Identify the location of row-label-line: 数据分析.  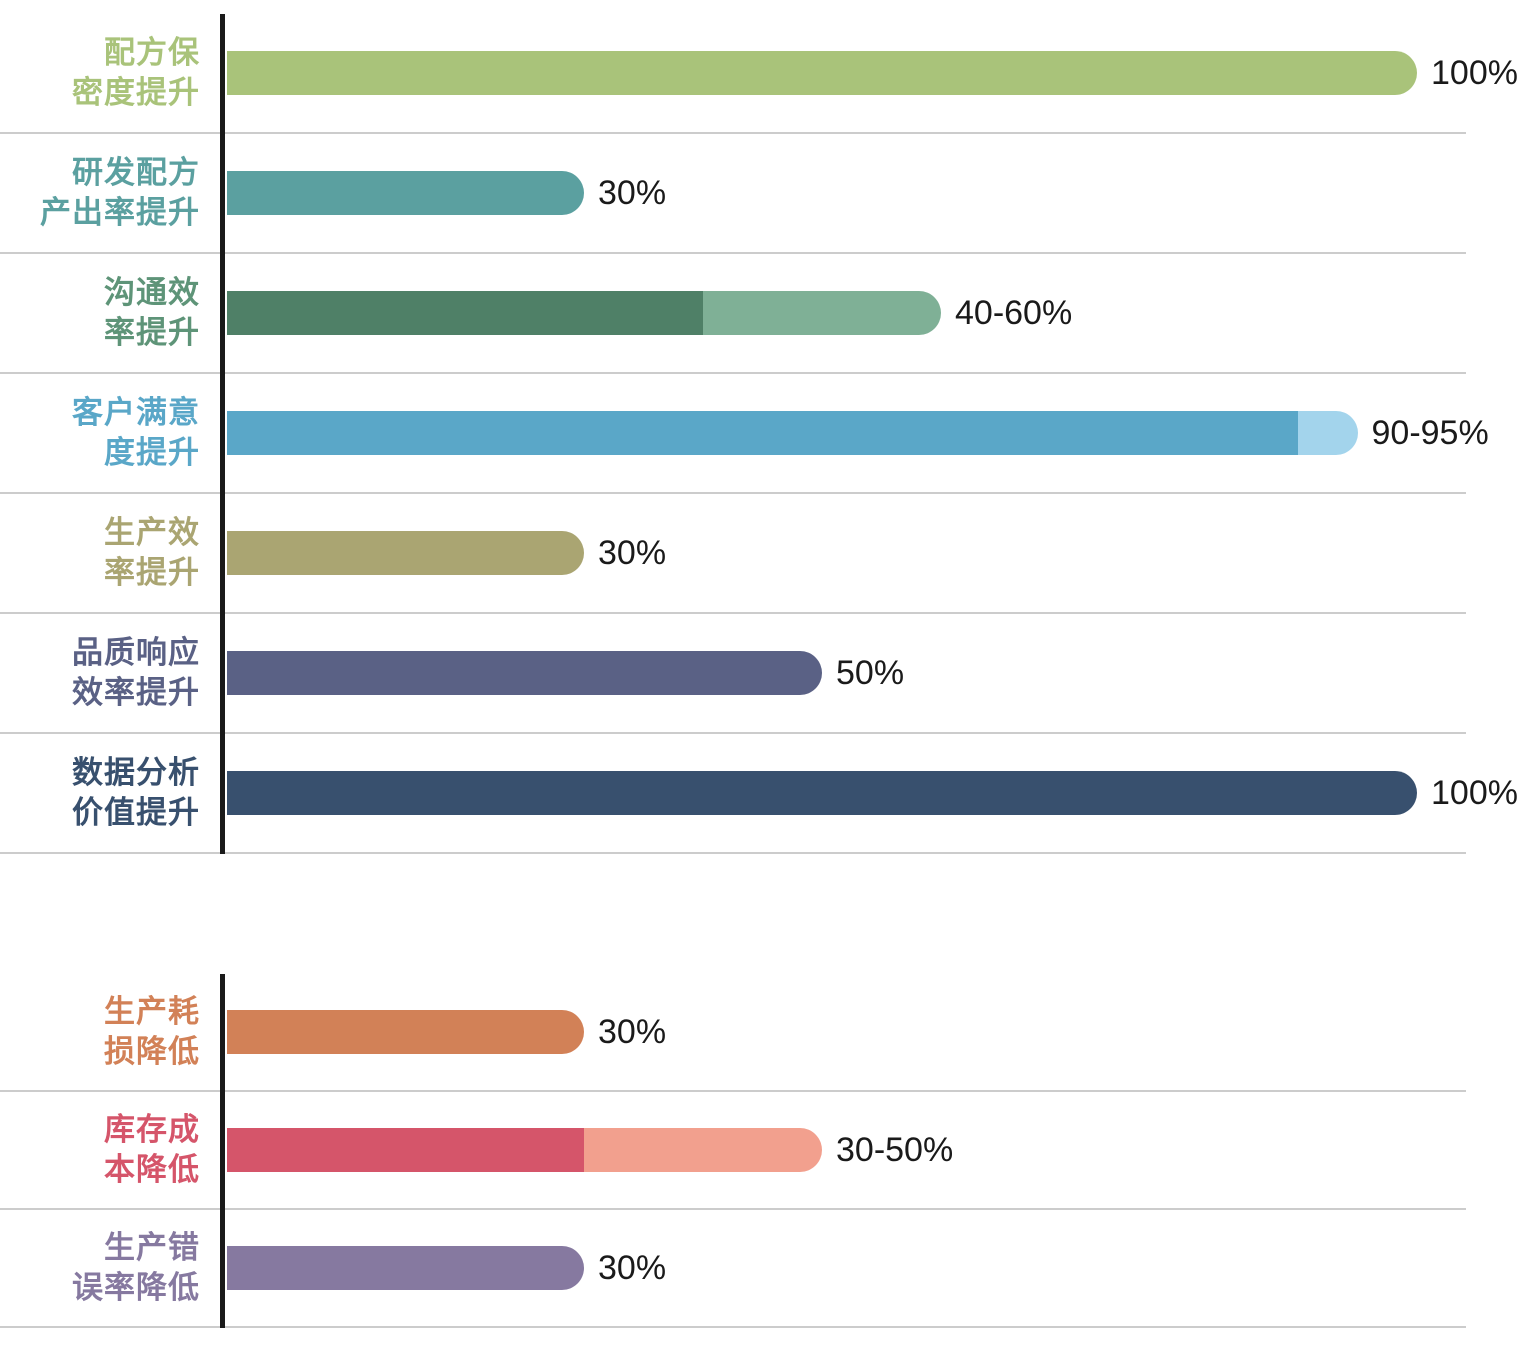
(136, 772).